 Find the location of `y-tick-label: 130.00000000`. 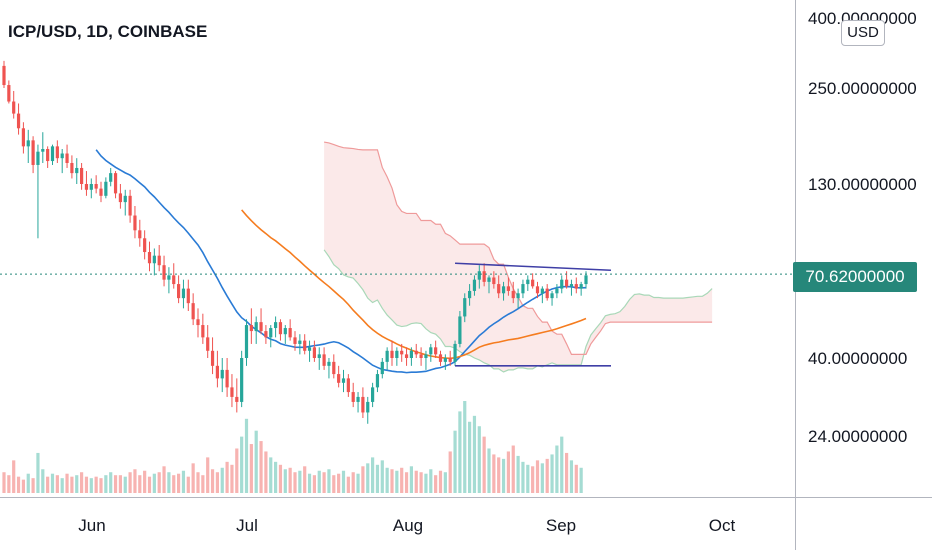

y-tick-label: 130.00000000 is located at coordinates (862, 184).